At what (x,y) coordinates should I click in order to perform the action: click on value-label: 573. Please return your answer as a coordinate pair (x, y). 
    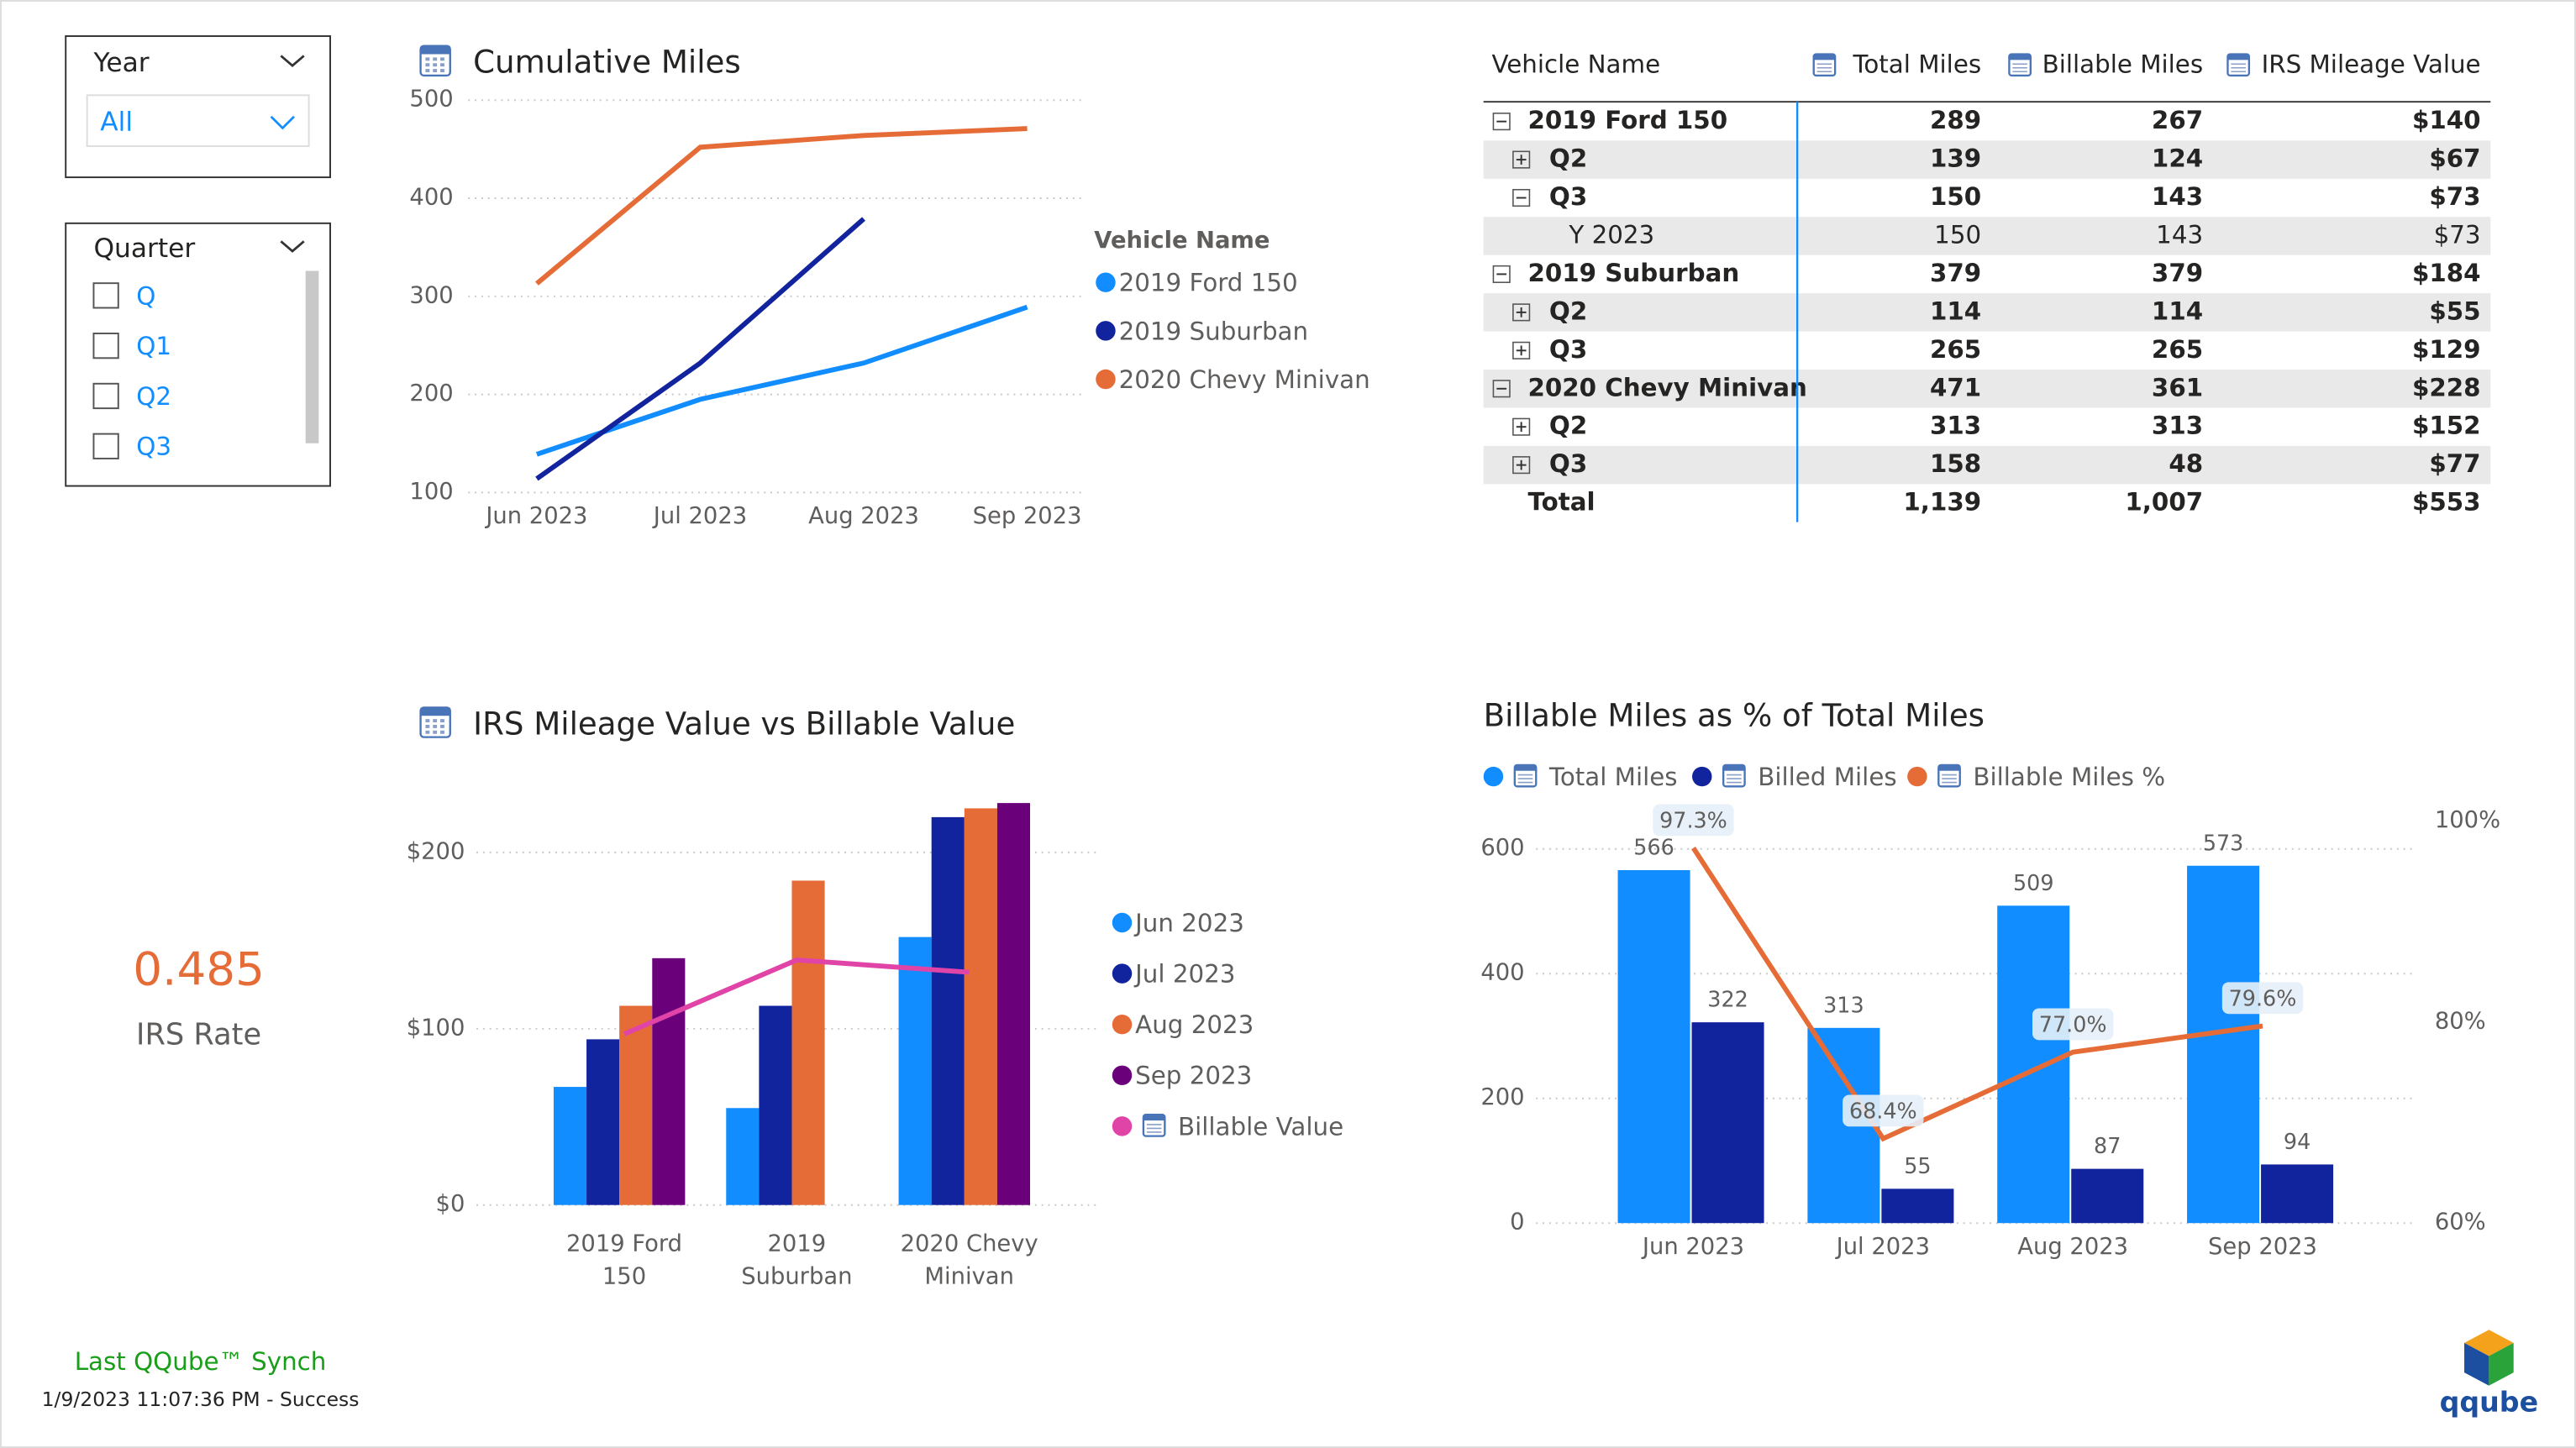
    Looking at the image, I should click on (2223, 842).